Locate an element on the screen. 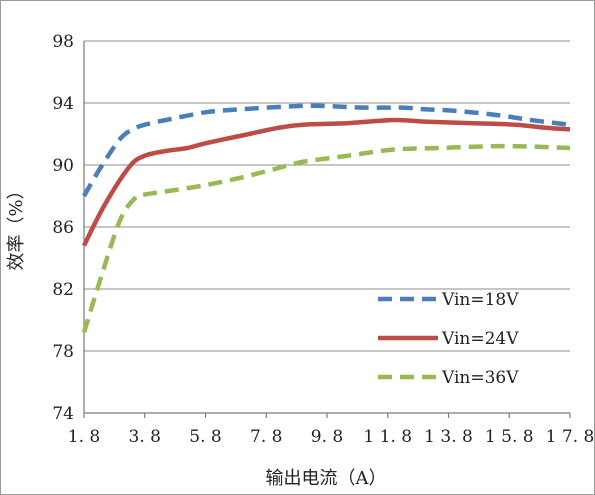  y-tick-label: 90 is located at coordinates (63, 166).